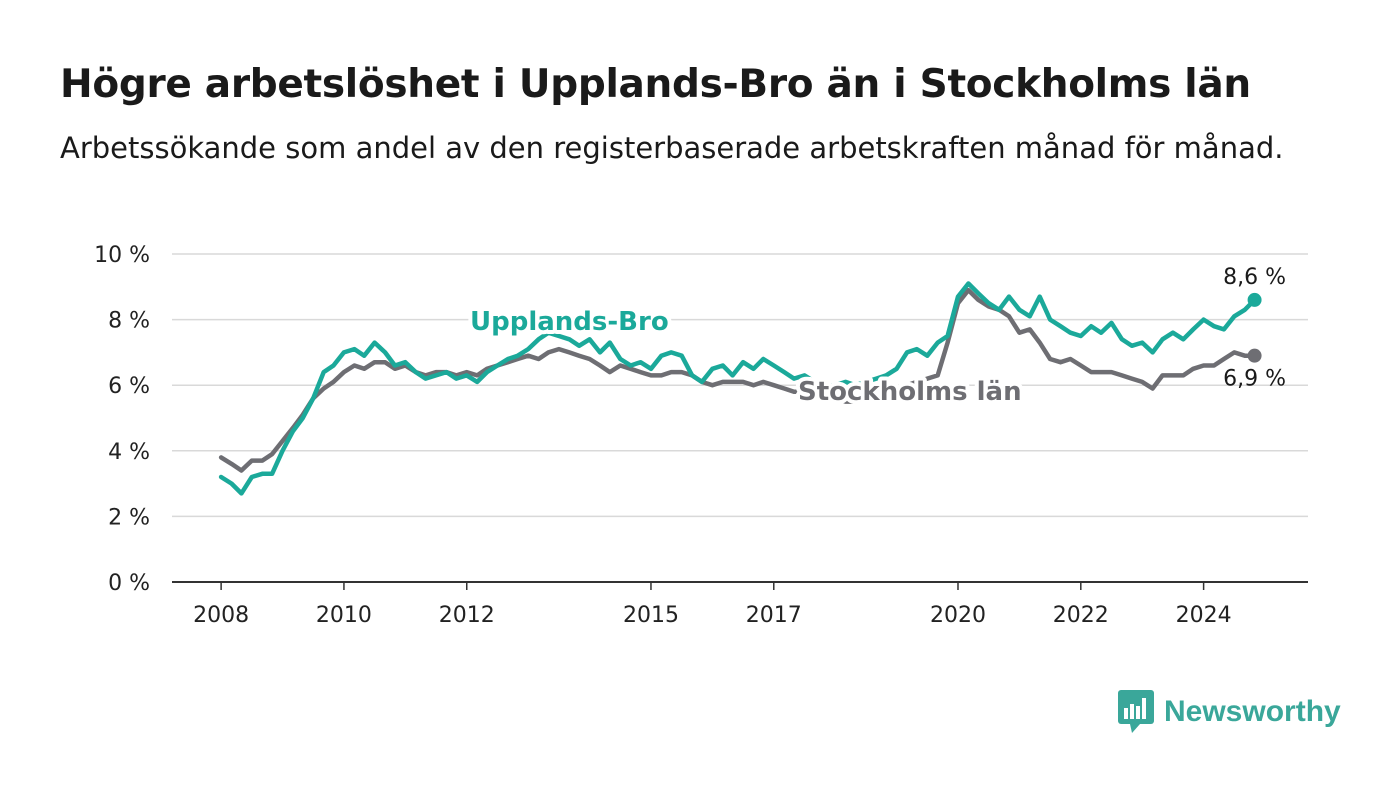  I want to click on bar-chart-logo-icon, so click(1136, 711).